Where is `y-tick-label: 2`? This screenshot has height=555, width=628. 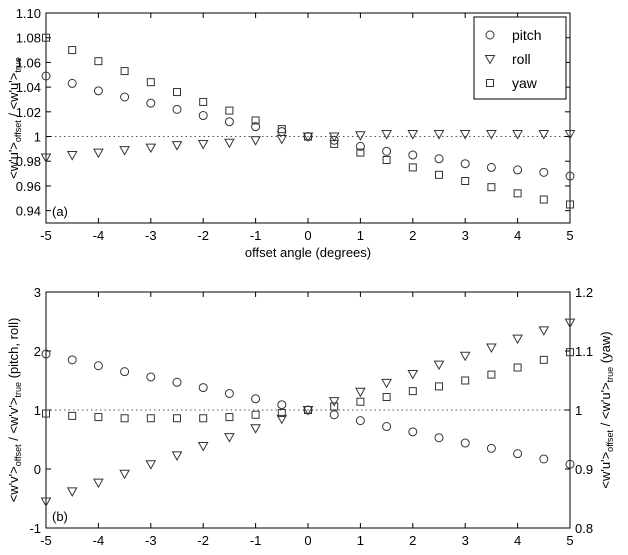
y-tick-label: 2 is located at coordinates (37, 351).